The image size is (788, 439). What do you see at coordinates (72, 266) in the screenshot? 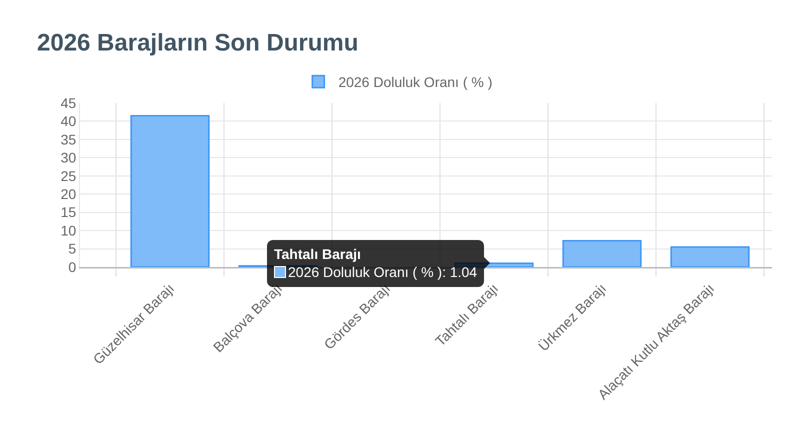
I see `y-tick-label: 0` at bounding box center [72, 266].